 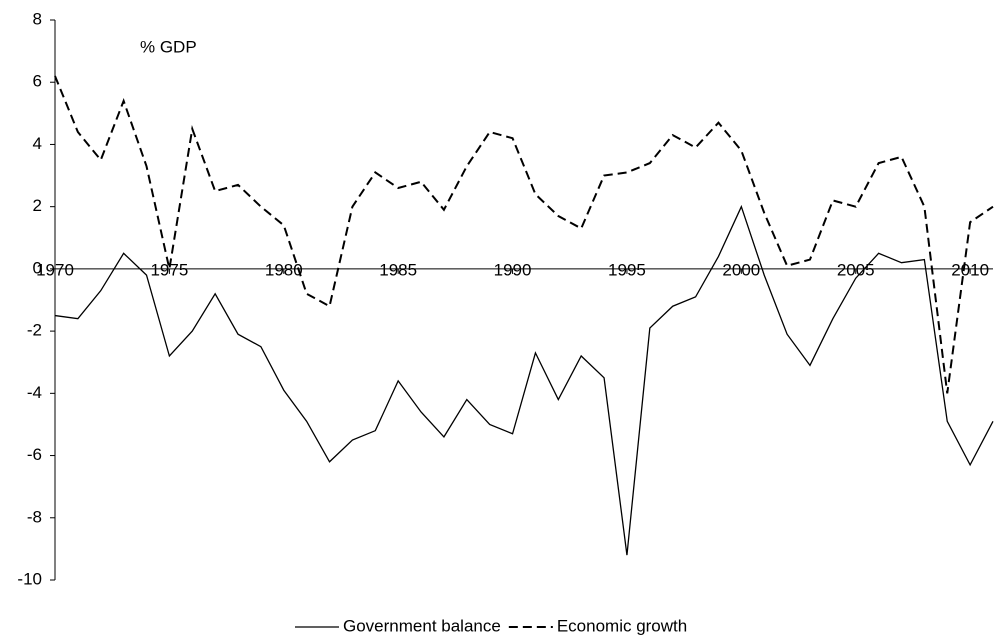 What do you see at coordinates (284, 269) in the screenshot?
I see `x-tick-label: 1980` at bounding box center [284, 269].